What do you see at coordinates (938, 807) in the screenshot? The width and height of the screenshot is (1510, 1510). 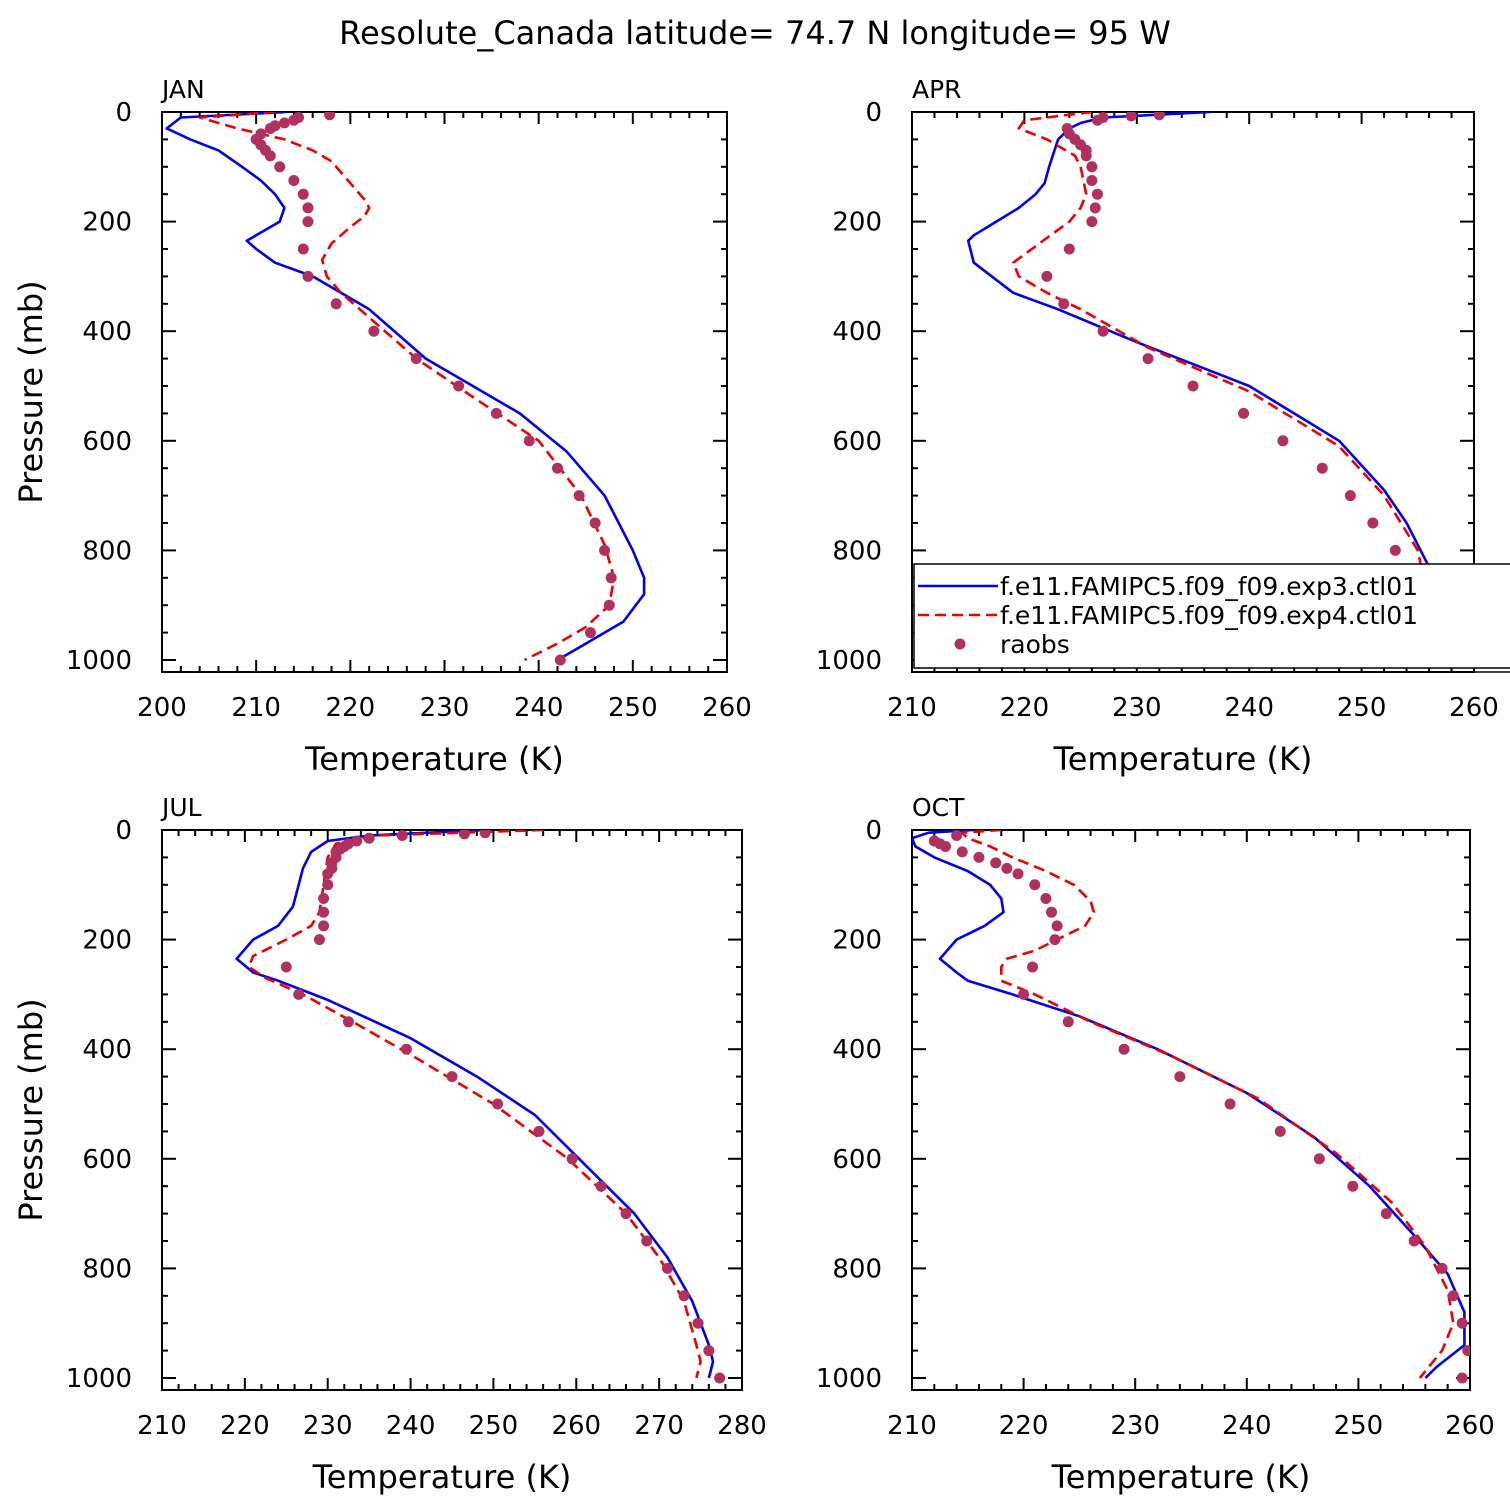 I see `panel-title: OCT` at bounding box center [938, 807].